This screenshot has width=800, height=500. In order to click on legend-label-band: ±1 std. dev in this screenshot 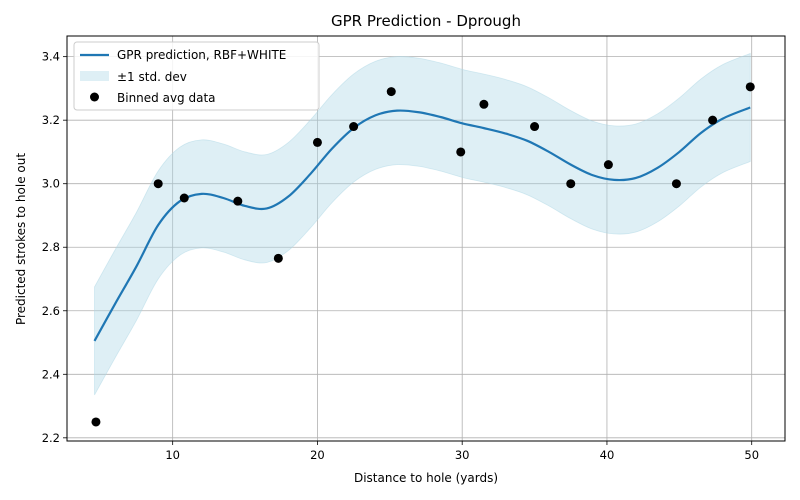, I will do `click(152, 77)`.